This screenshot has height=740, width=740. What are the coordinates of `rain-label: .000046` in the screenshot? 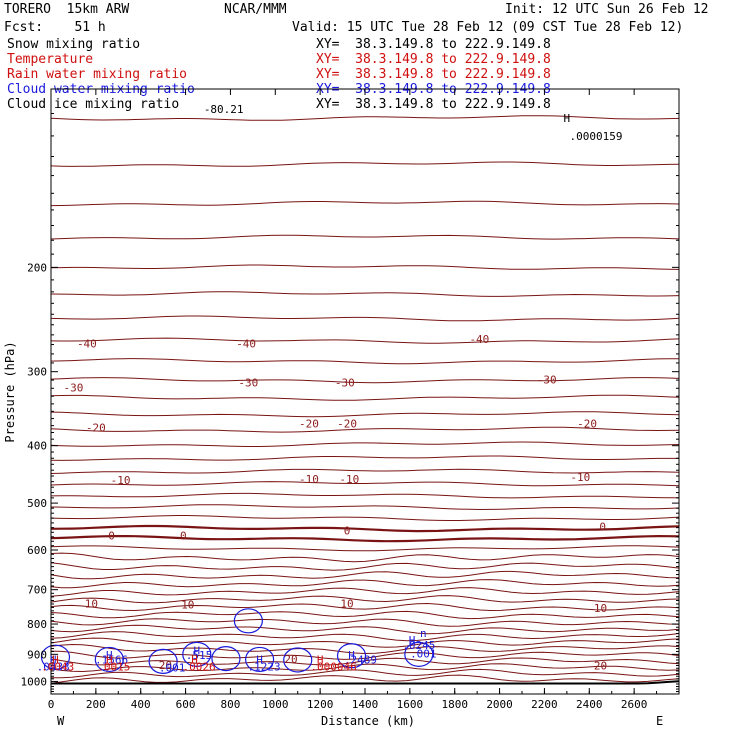 It's located at (333, 666).